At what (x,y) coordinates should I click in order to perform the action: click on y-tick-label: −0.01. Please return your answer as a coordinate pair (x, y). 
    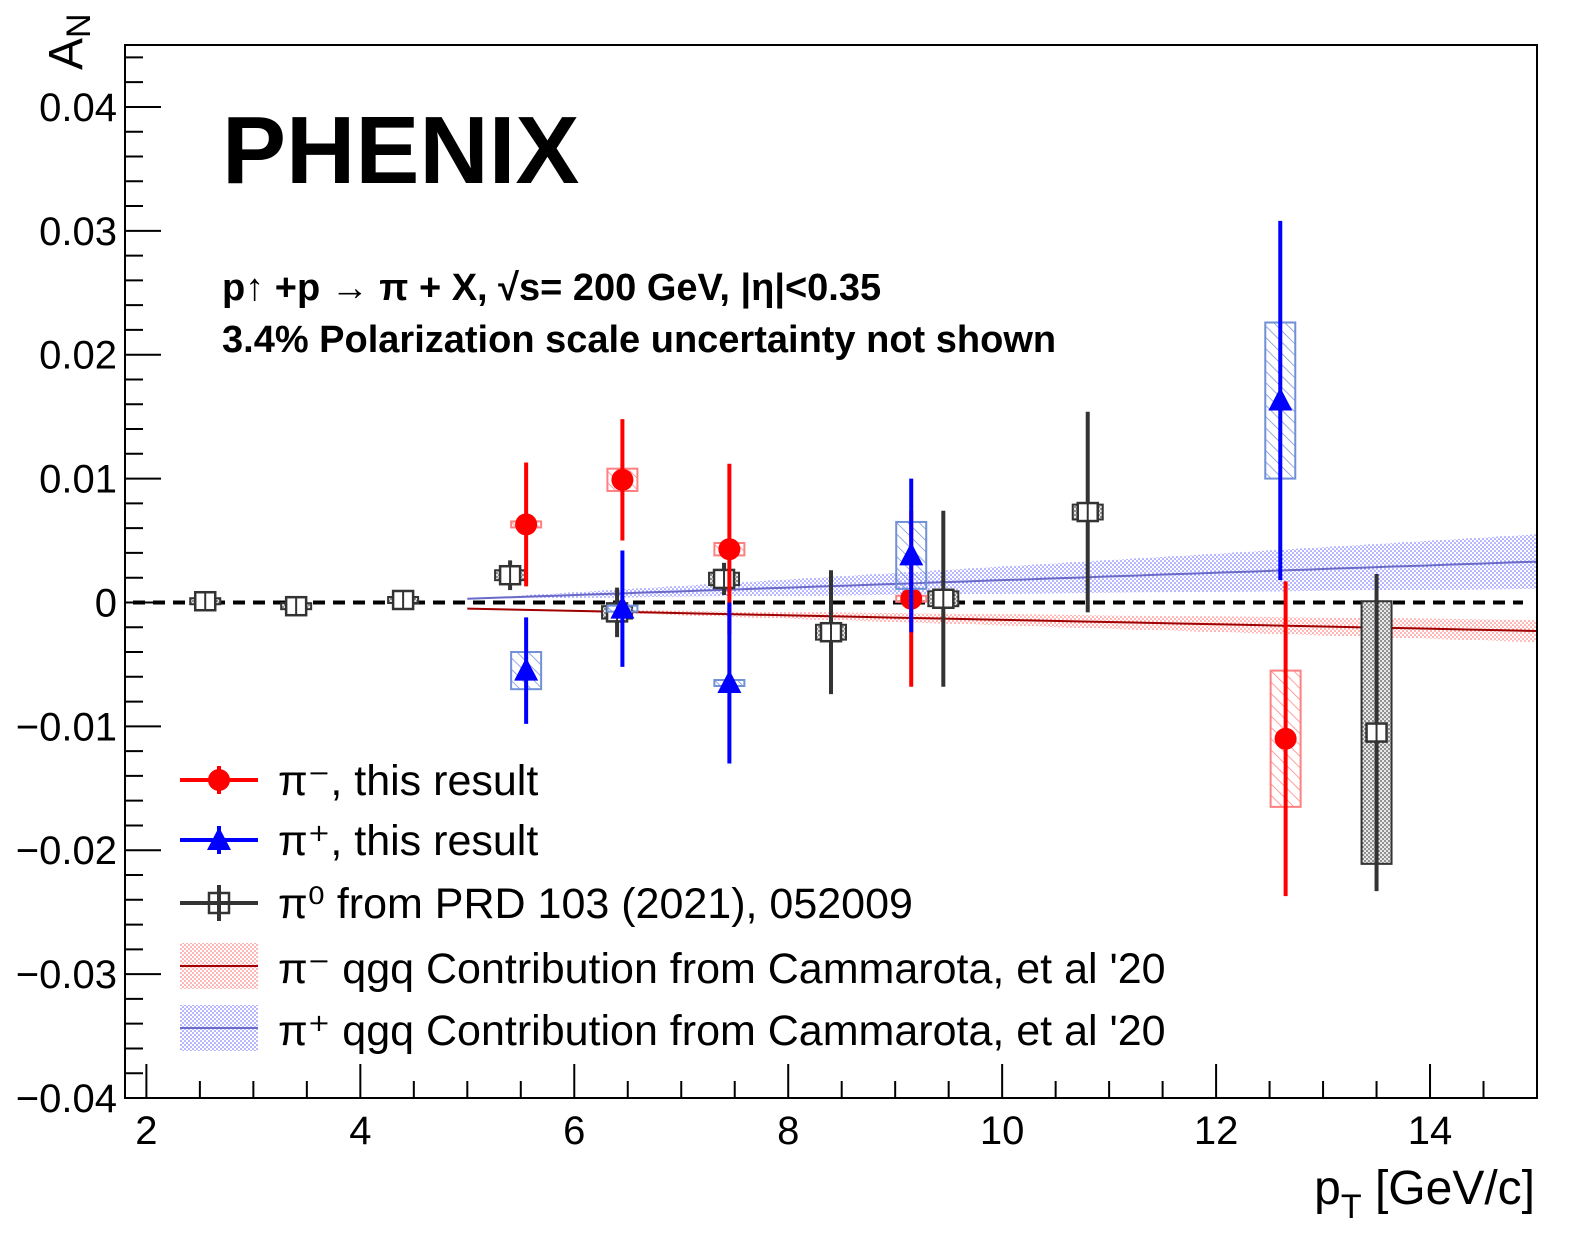
    Looking at the image, I should click on (66, 727).